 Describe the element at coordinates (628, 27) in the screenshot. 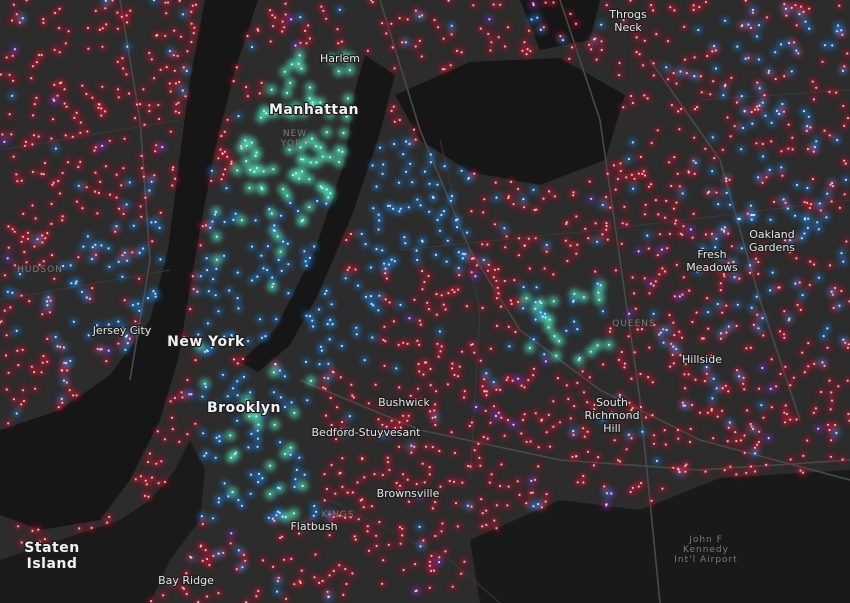

I see `label-line: Neck` at that location.